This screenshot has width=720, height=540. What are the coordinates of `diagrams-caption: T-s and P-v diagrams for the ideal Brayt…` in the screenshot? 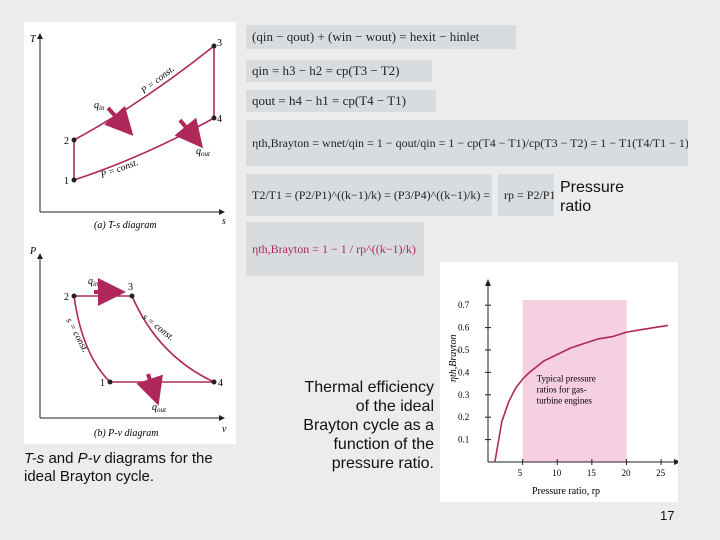 It's located at (118, 467).